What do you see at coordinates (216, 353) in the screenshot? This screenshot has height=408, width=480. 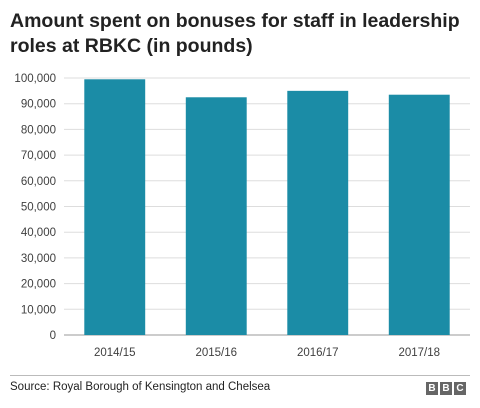 I see `x-tick-label: 2015/16` at bounding box center [216, 353].